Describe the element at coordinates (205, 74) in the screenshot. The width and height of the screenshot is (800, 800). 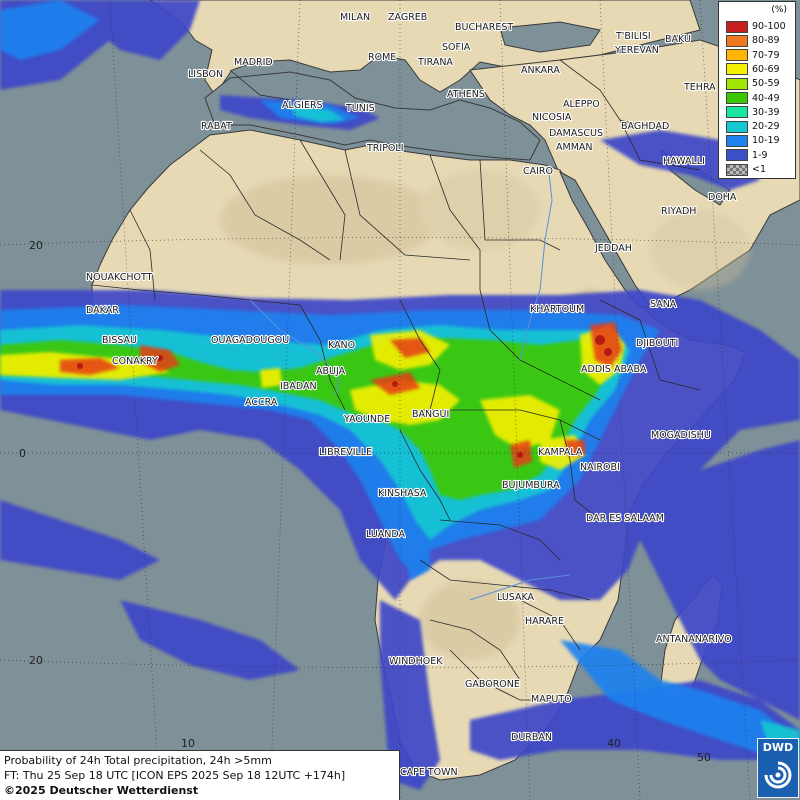
I see `city-label: LISBON` at that location.